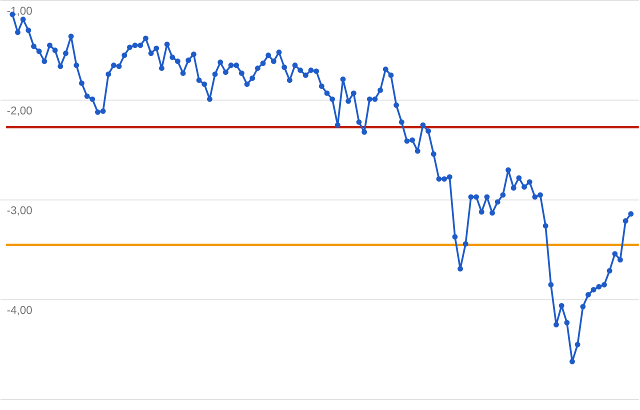 Image resolution: width=640 pixels, height=410 pixels. I want to click on y-tick-label: -4,00, so click(19, 311).